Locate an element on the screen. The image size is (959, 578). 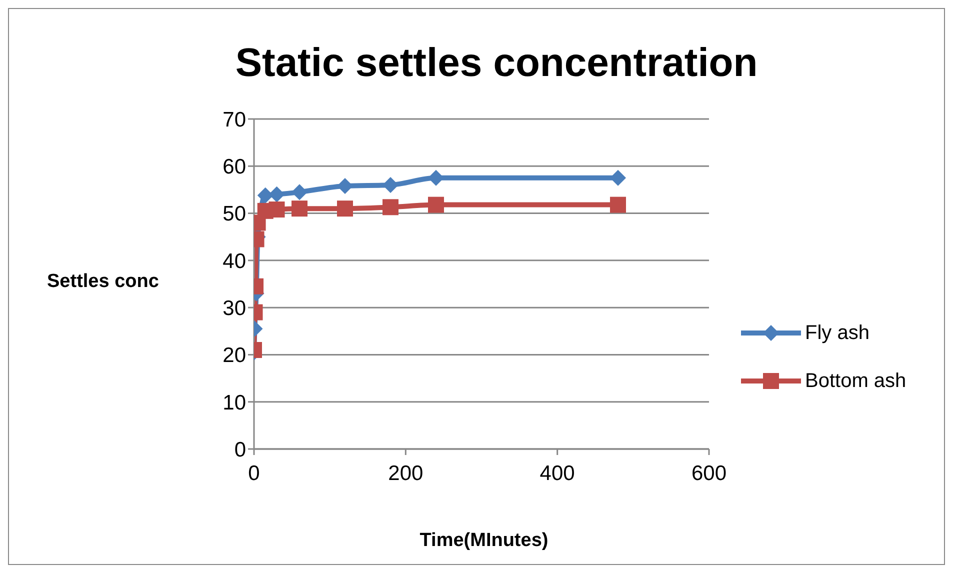
y-tick-label: 10 is located at coordinates (234, 402).